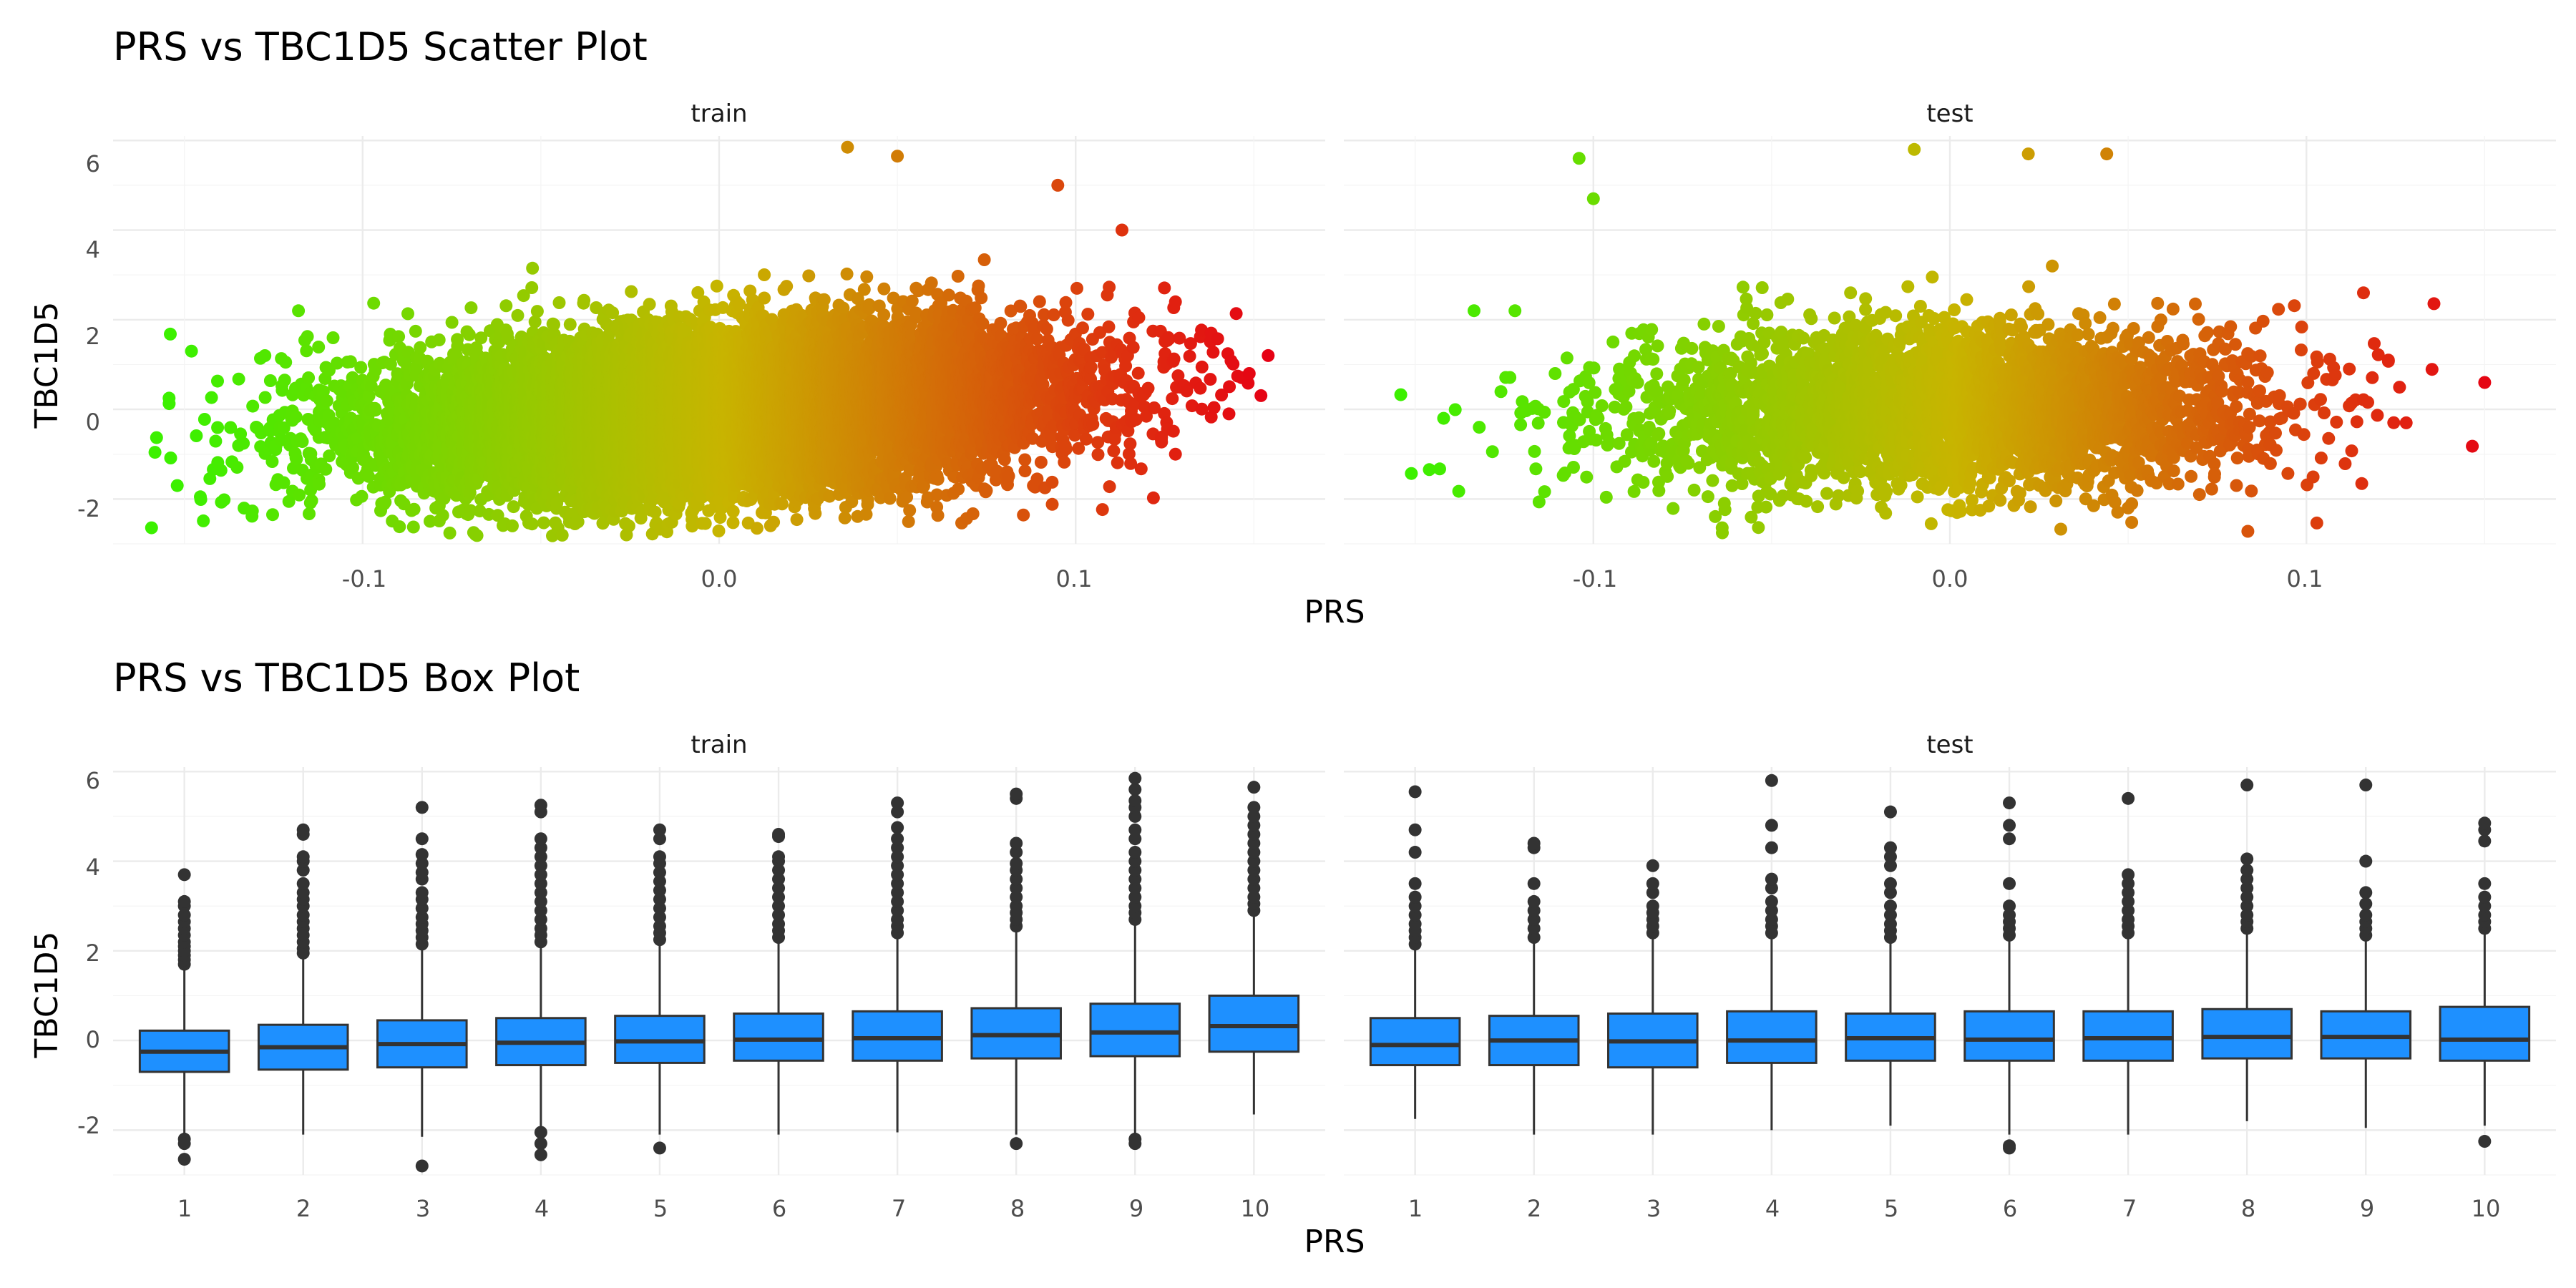 Image resolution: width=2576 pixels, height=1288 pixels. I want to click on scatter-facet-label-train: train, so click(719, 113).